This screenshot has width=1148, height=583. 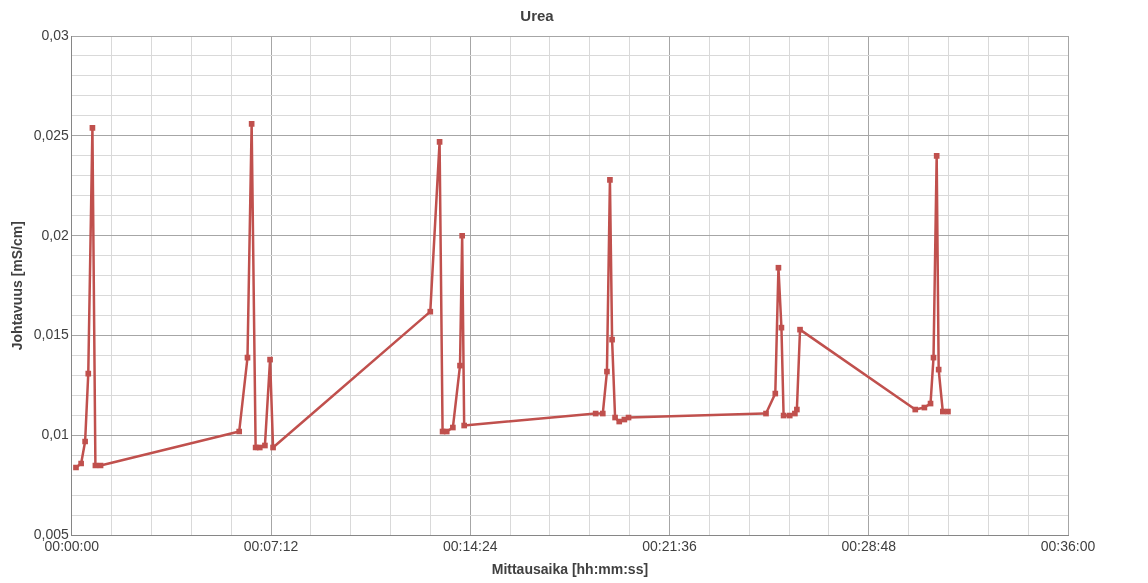 What do you see at coordinates (55, 434) in the screenshot?
I see `y-tick-label: 0,01` at bounding box center [55, 434].